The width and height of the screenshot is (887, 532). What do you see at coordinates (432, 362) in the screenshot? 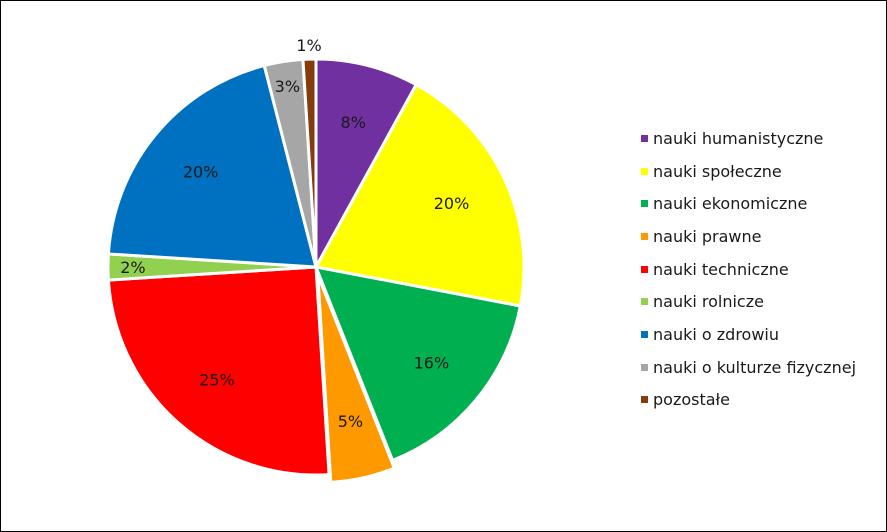
I see `data-label-2: 16%` at bounding box center [432, 362].